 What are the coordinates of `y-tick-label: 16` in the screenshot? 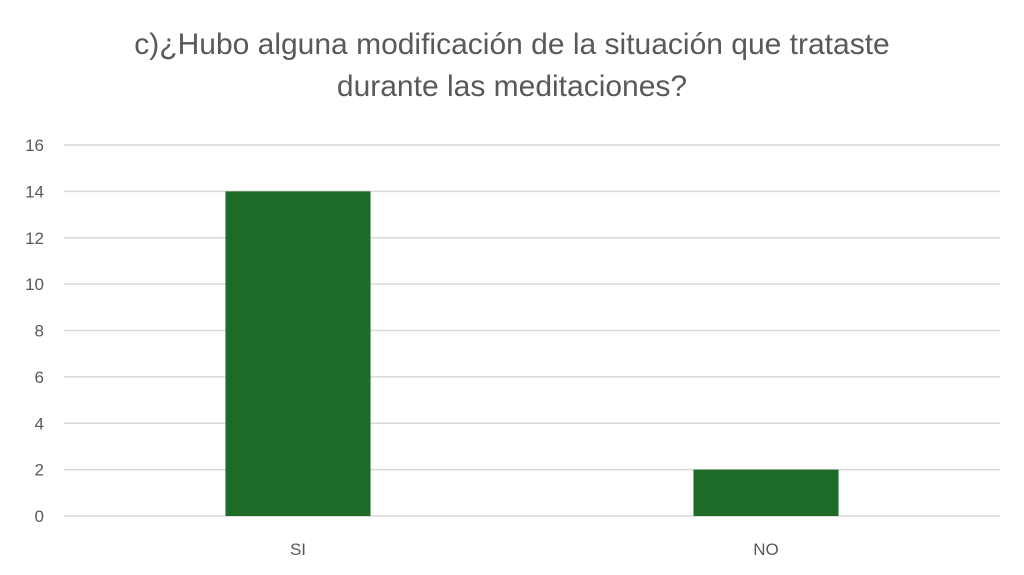 It's located at (34, 145).